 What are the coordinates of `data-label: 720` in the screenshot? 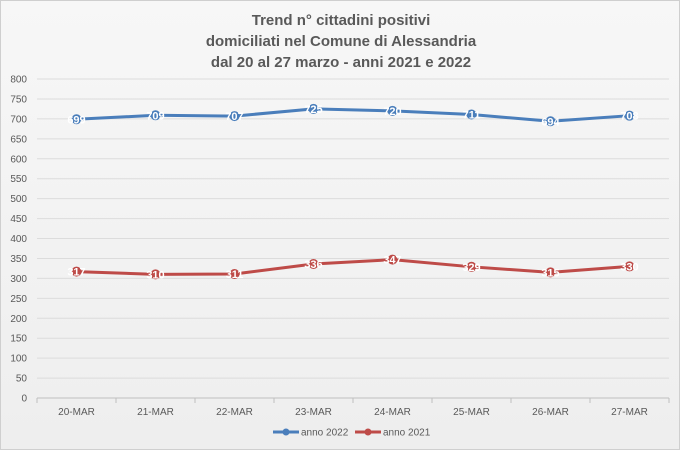 It's located at (392, 112).